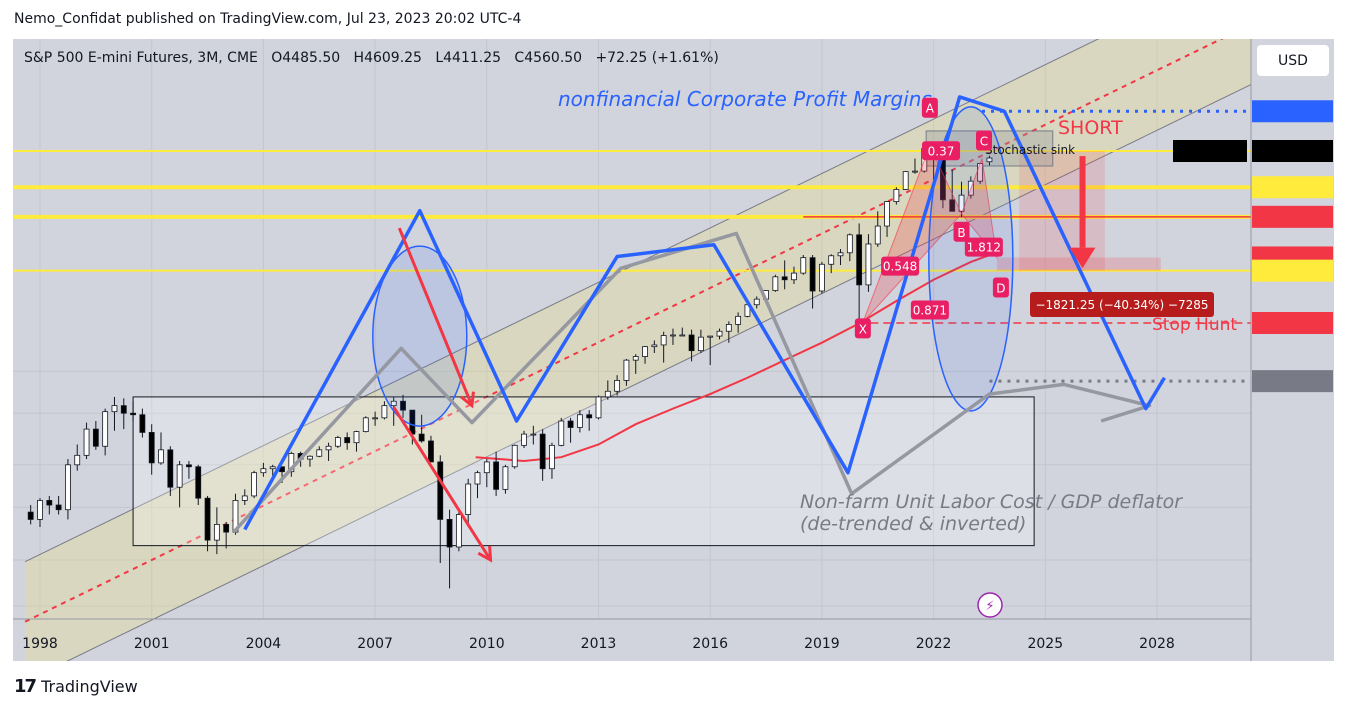 The height and width of the screenshot is (709, 1348). What do you see at coordinates (487, 644) in the screenshot?
I see `x-tick: 2010` at bounding box center [487, 644].